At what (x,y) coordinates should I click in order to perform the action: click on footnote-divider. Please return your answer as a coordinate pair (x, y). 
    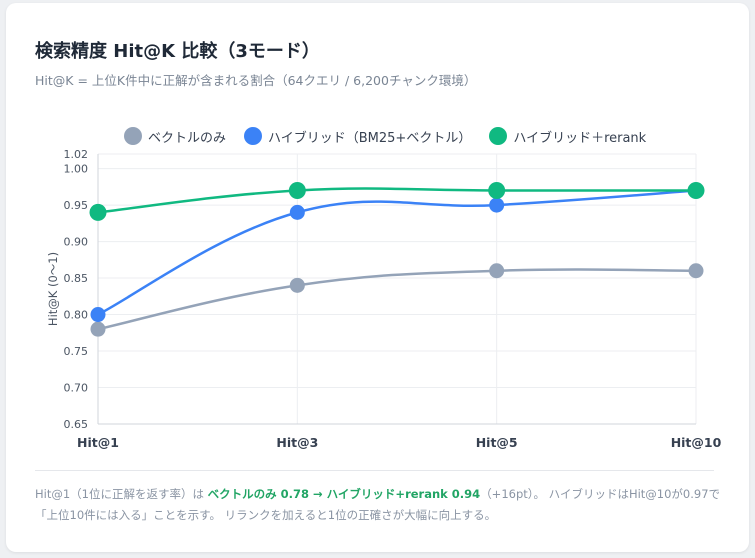
    Looking at the image, I should click on (374, 470).